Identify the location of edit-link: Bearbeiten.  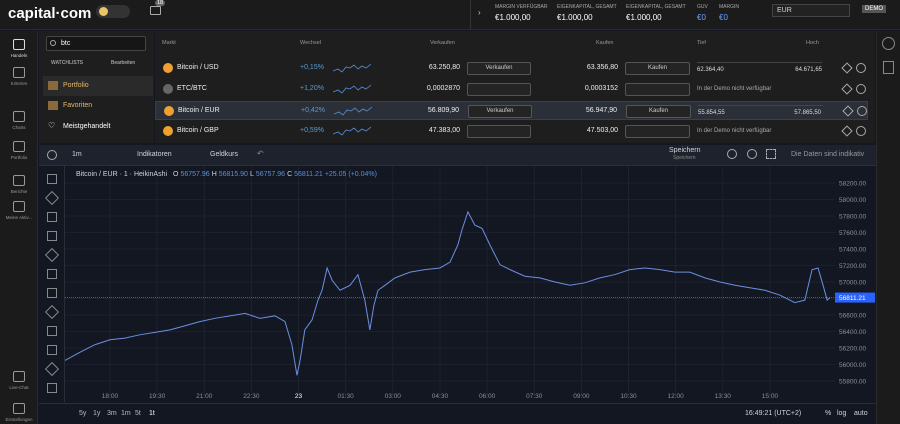
(123, 63).